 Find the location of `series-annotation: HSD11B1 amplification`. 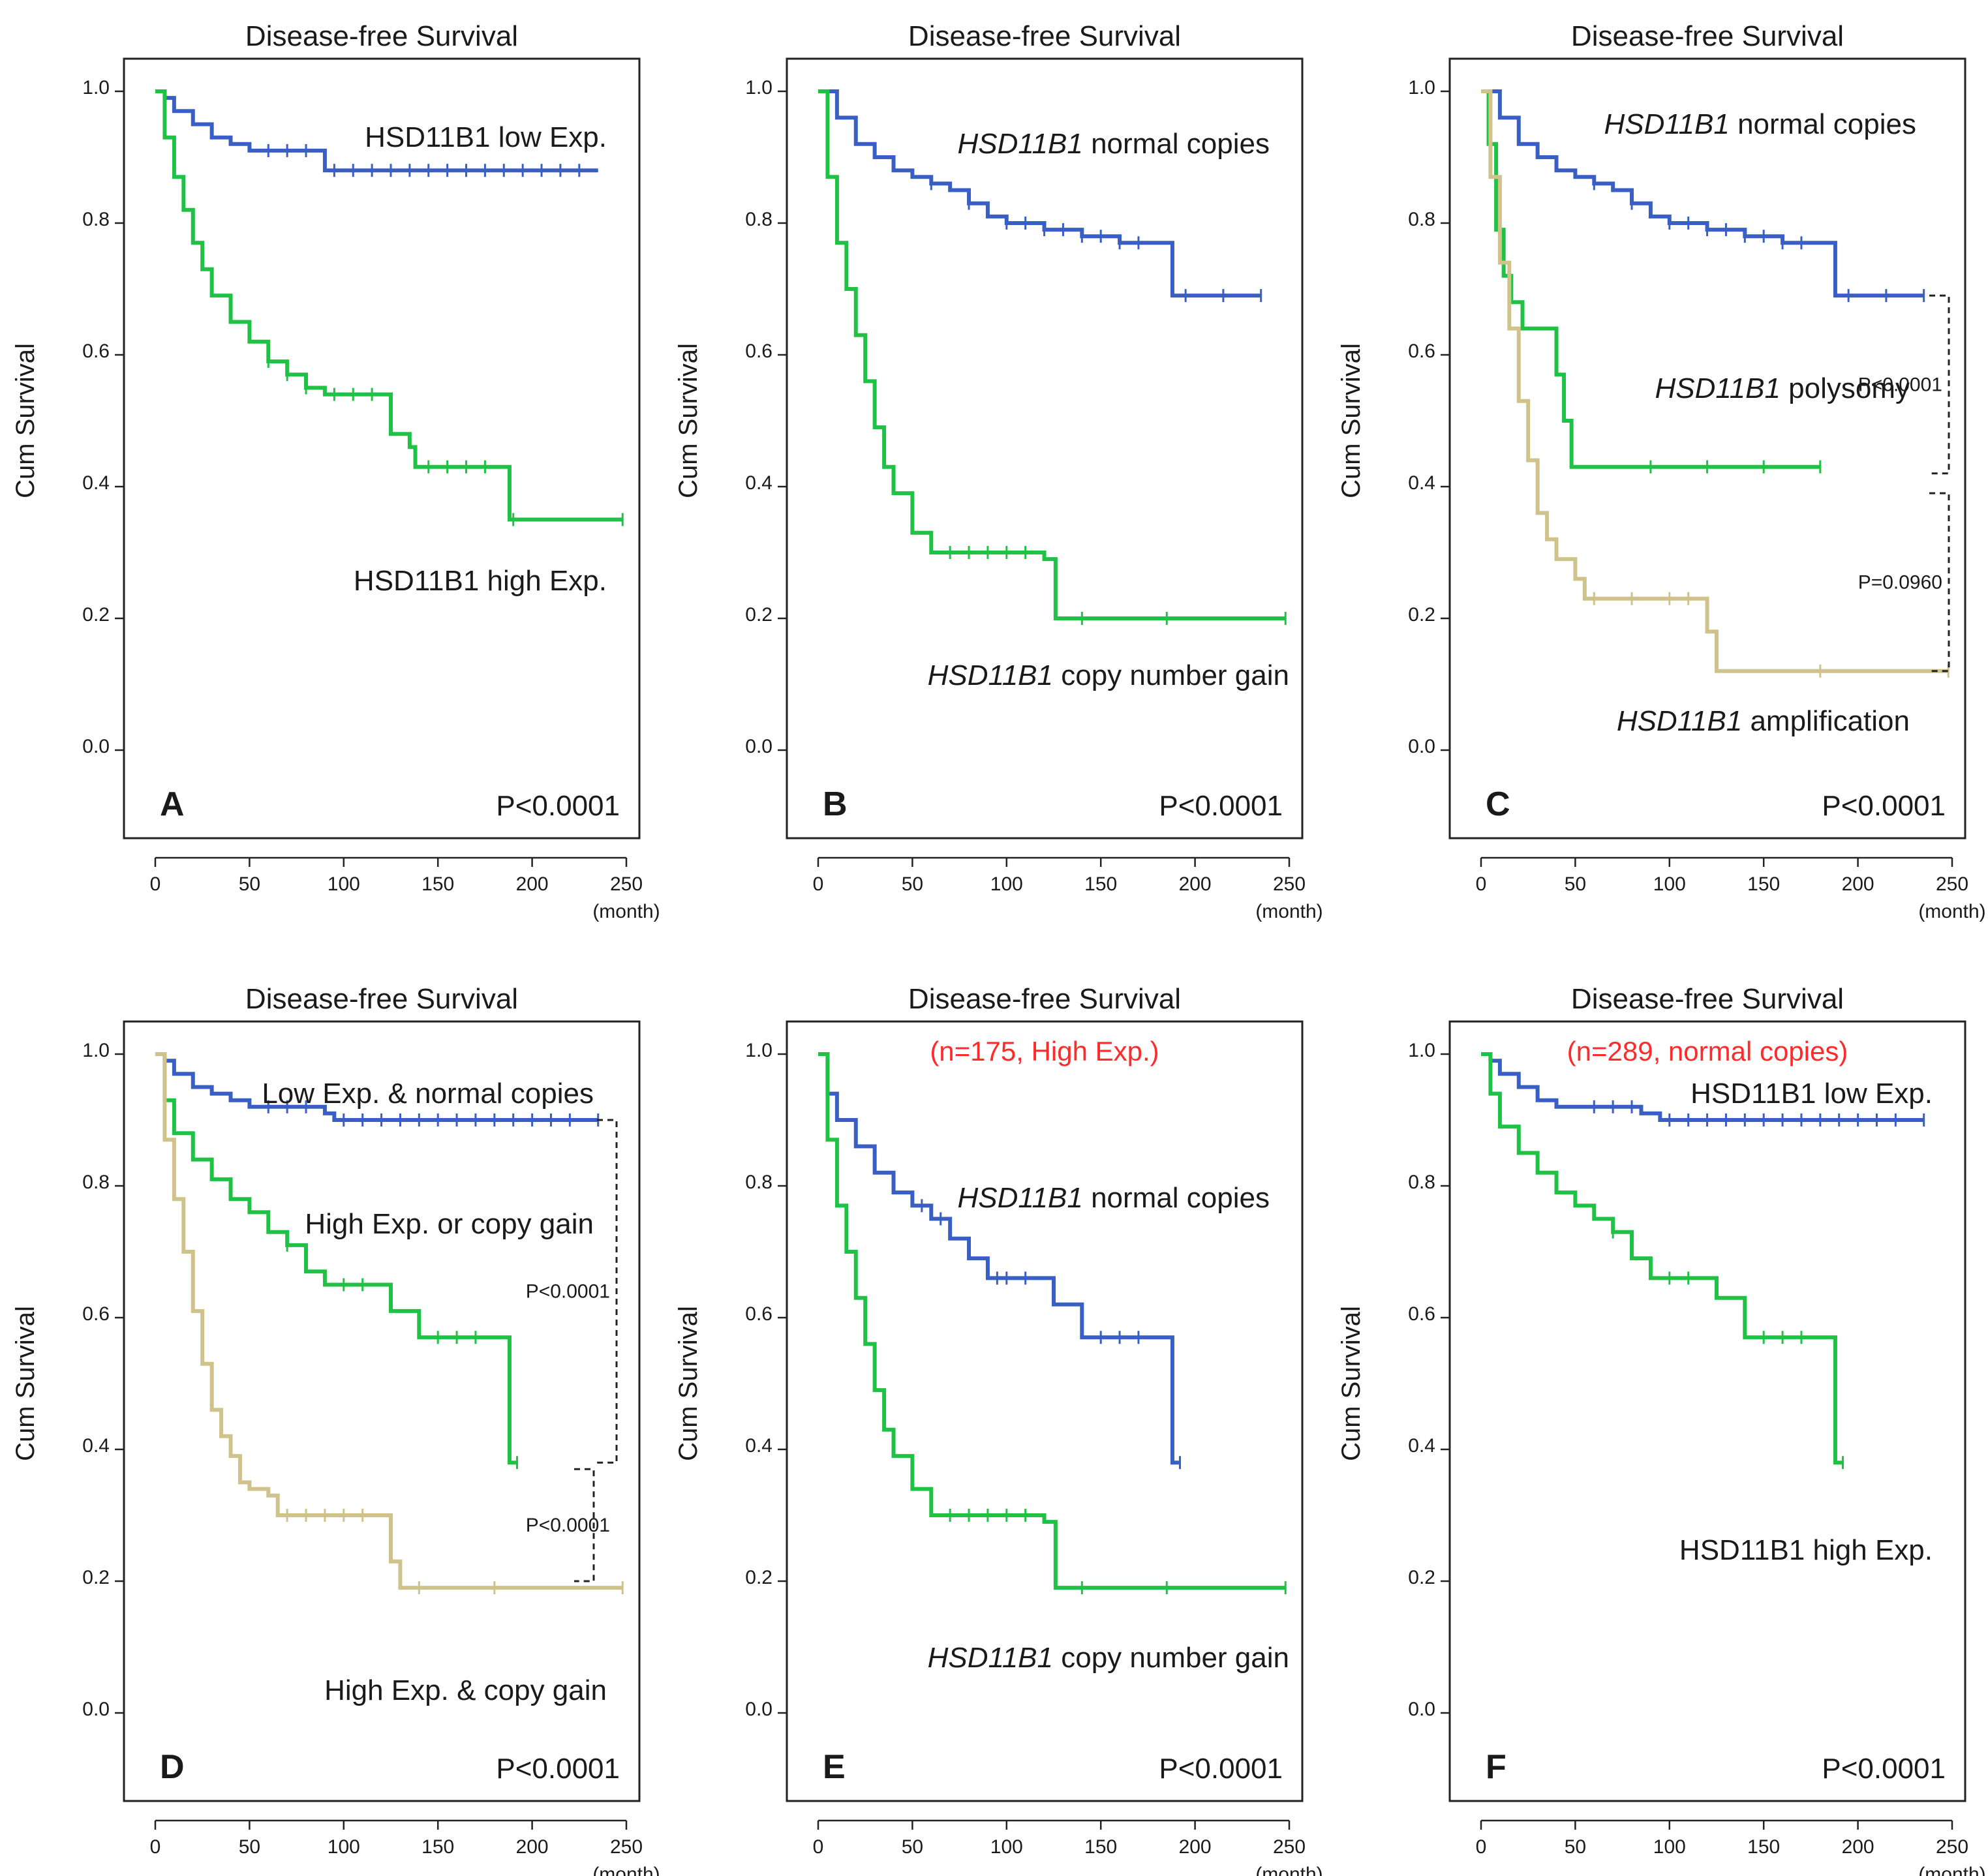

series-annotation: HSD11B1 amplification is located at coordinates (1763, 721).